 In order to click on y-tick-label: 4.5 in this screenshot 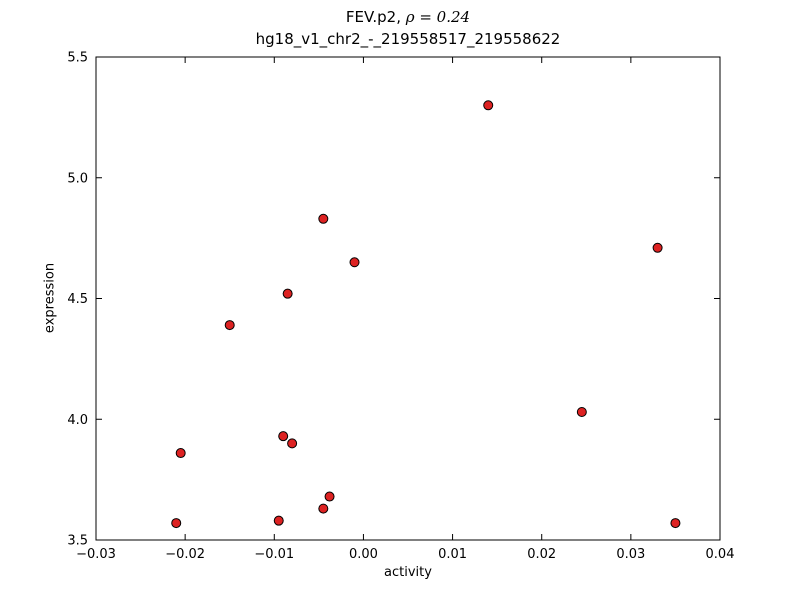, I will do `click(77, 299)`.